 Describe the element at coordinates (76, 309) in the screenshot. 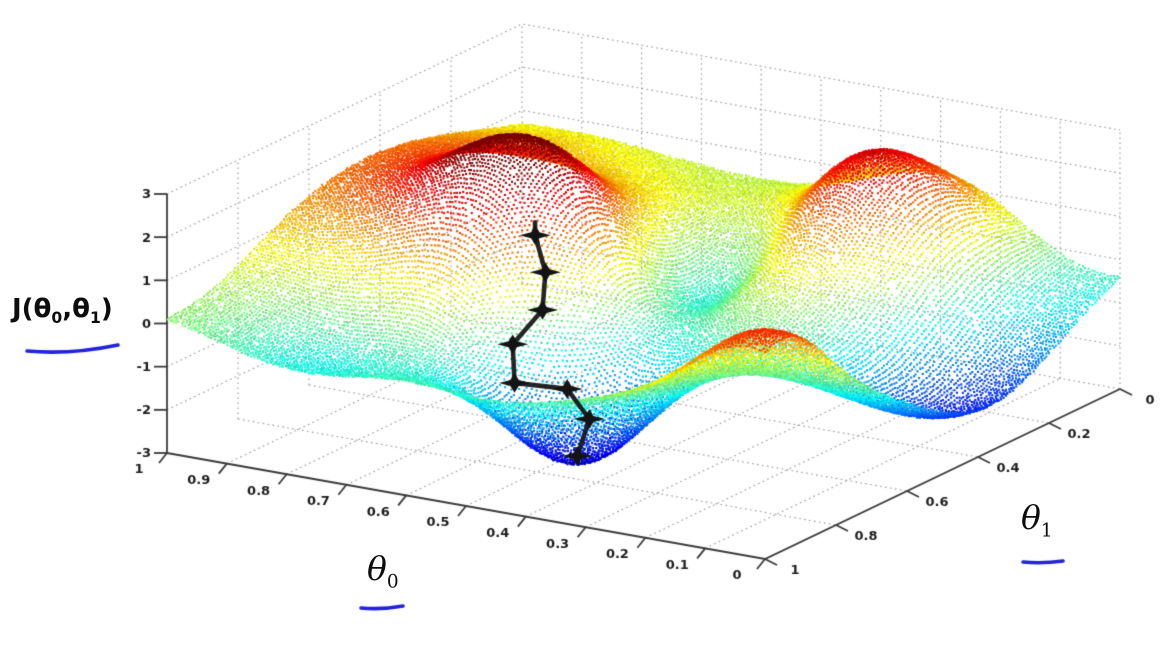

I see `z-axis-label-mid: ,θ` at that location.